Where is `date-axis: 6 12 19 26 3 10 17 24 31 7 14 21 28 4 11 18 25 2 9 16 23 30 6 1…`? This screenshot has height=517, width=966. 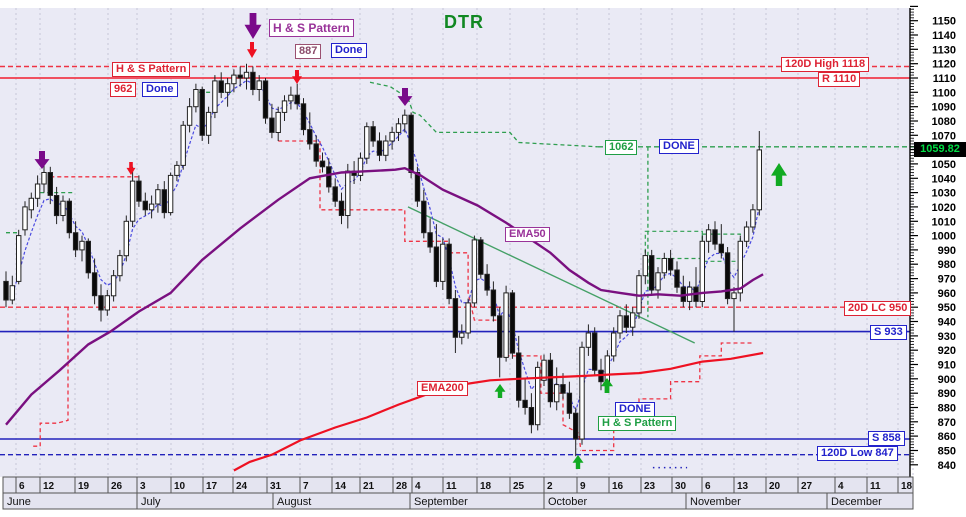 date-axis: 6 12 19 26 3 10 17 24 31 7 14 21 28 4 11 18 25 2 9 16 23 30 6 1… is located at coordinates (458, 493).